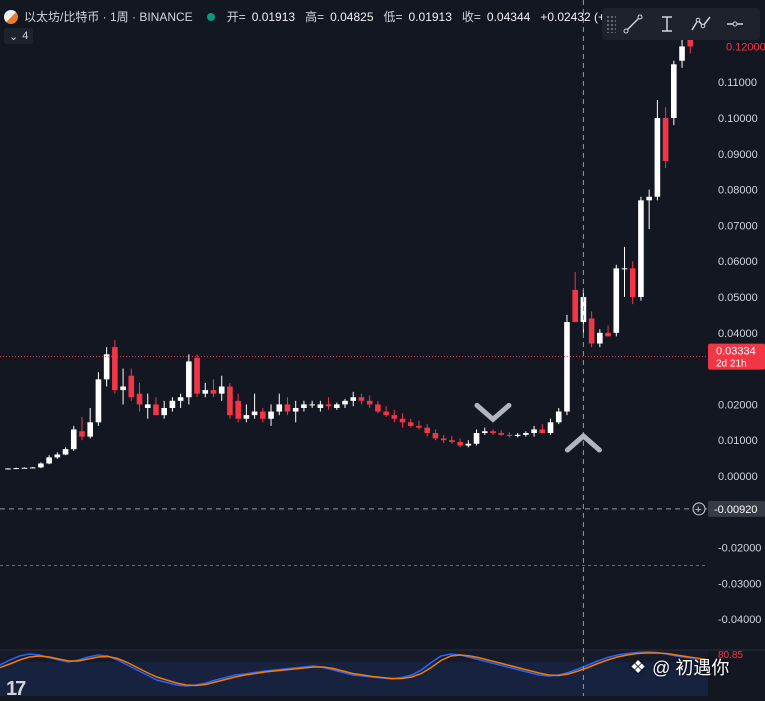 Image resolution: width=765 pixels, height=701 pixels. What do you see at coordinates (430, 16) in the screenshot?
I see `low-value: 0.01913` at bounding box center [430, 16].